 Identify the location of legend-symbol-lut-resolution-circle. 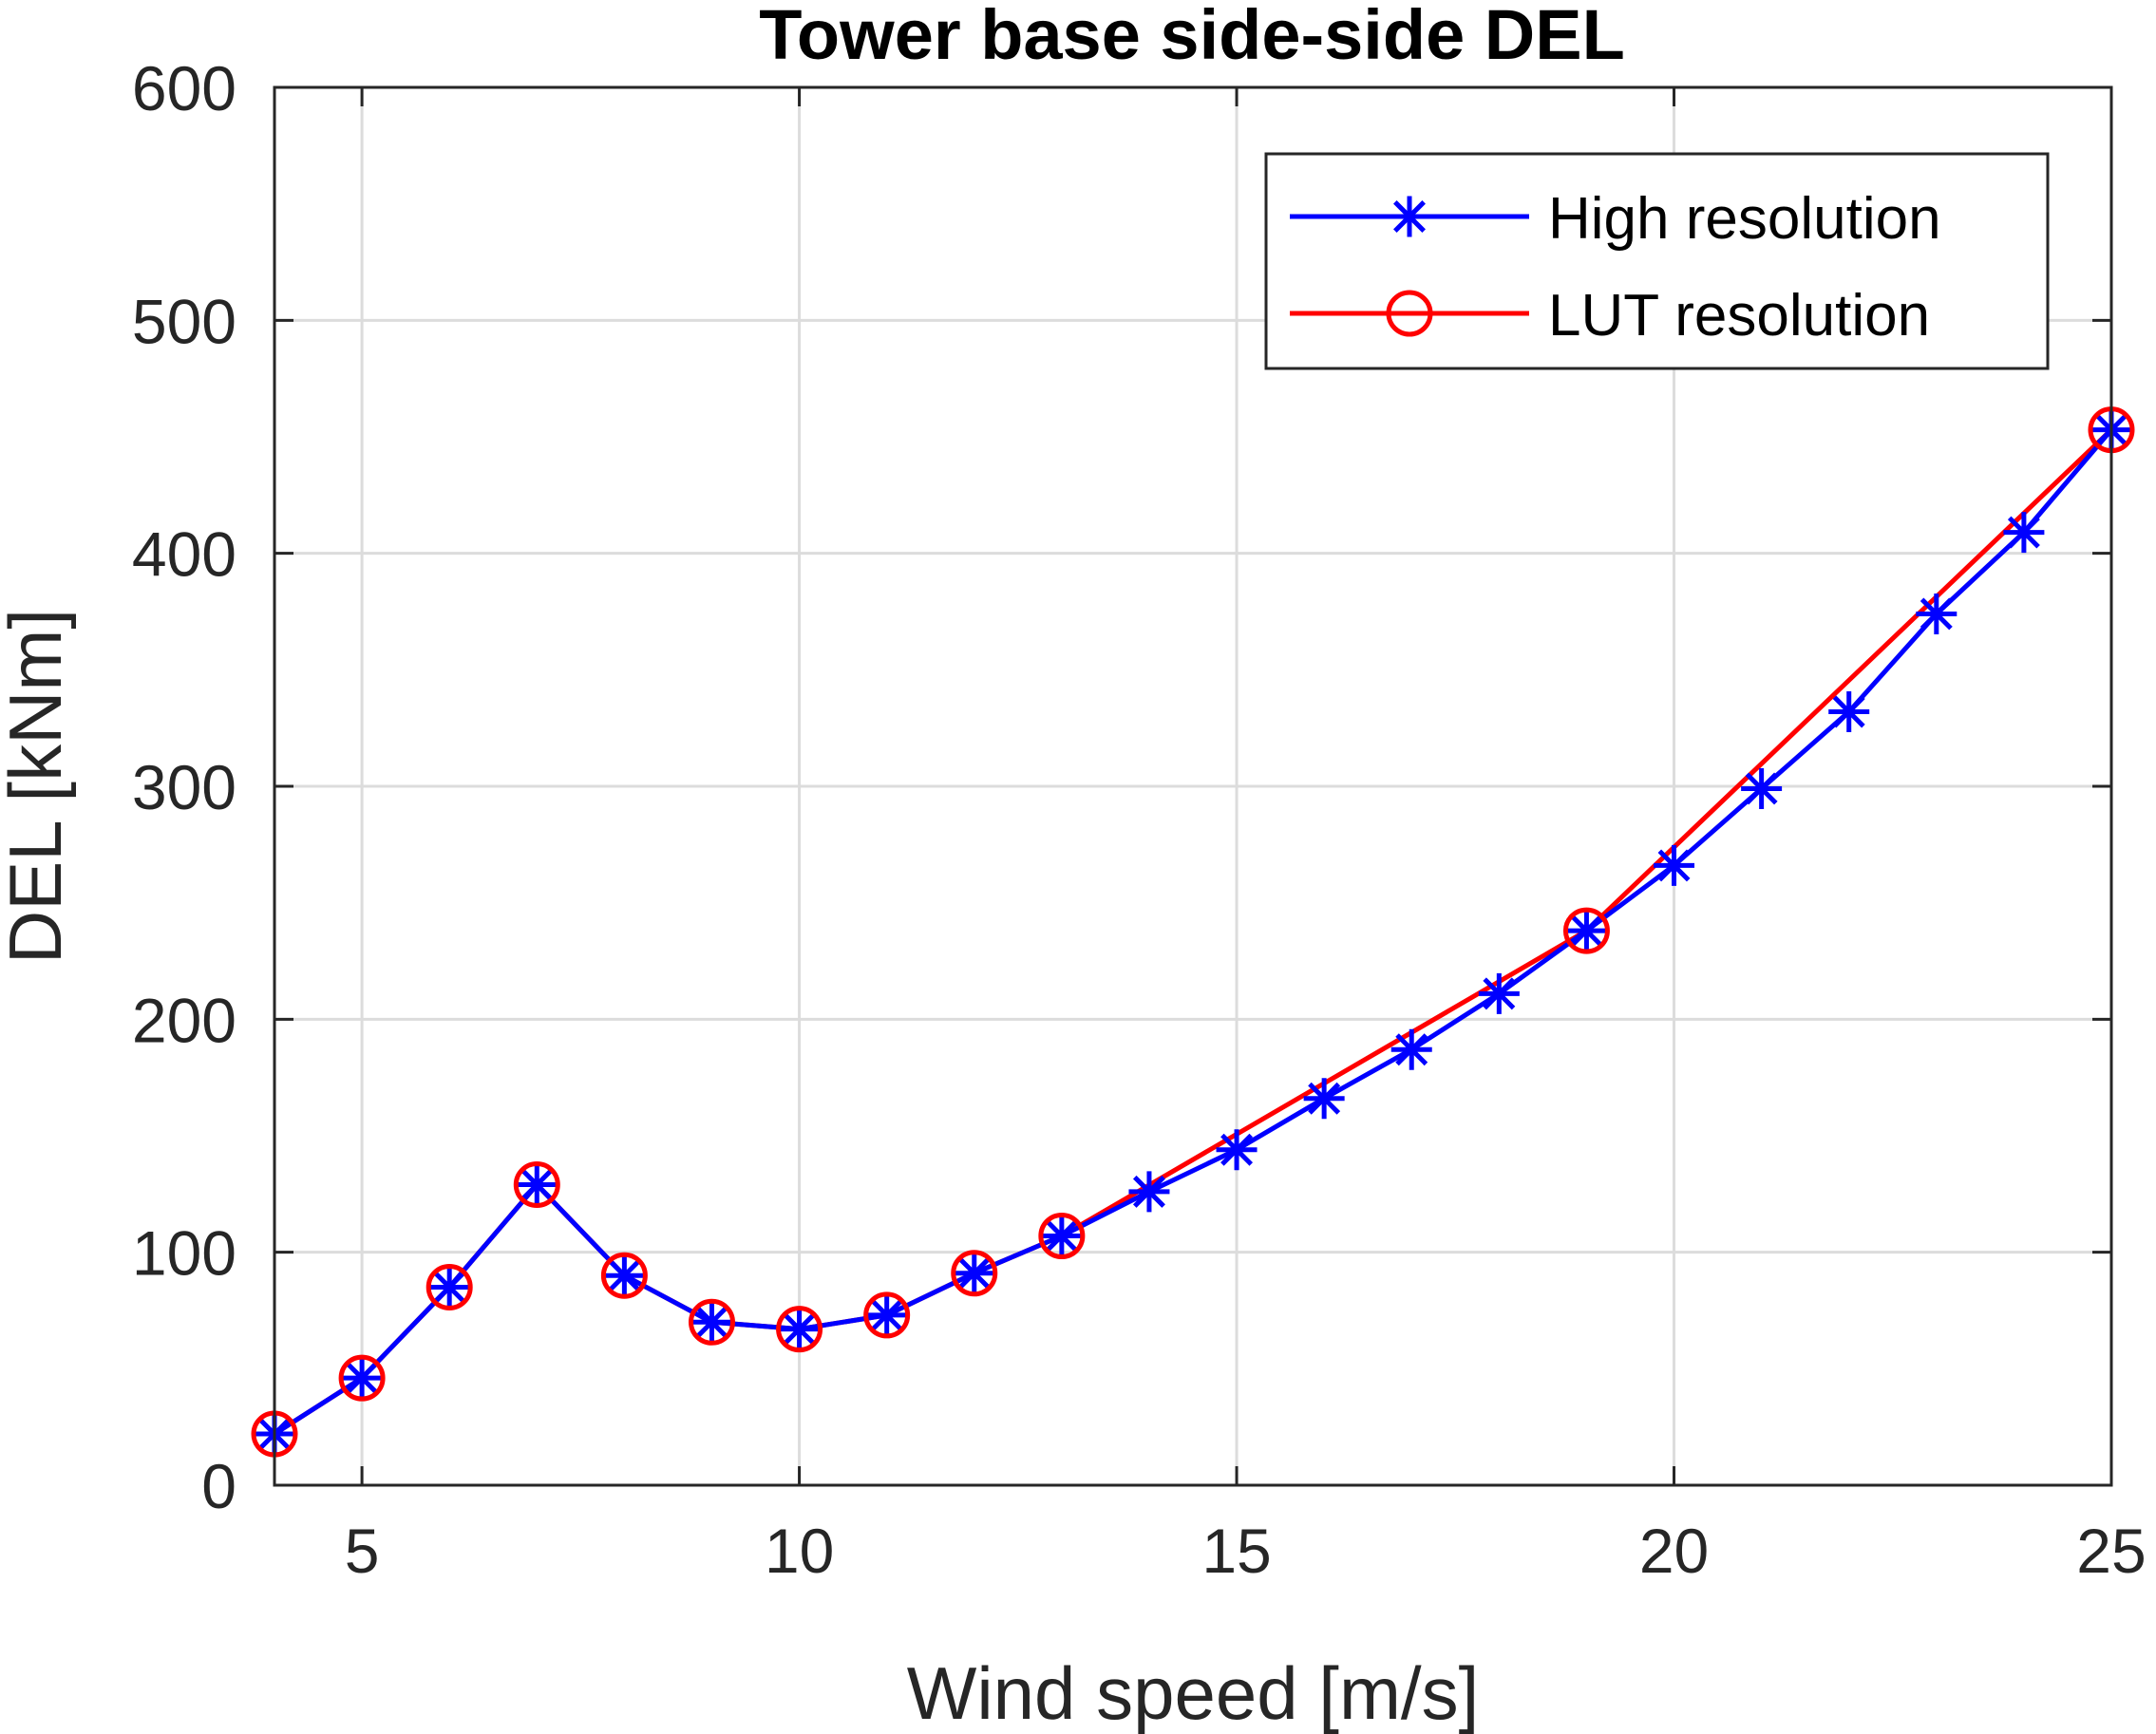
(1409, 313).